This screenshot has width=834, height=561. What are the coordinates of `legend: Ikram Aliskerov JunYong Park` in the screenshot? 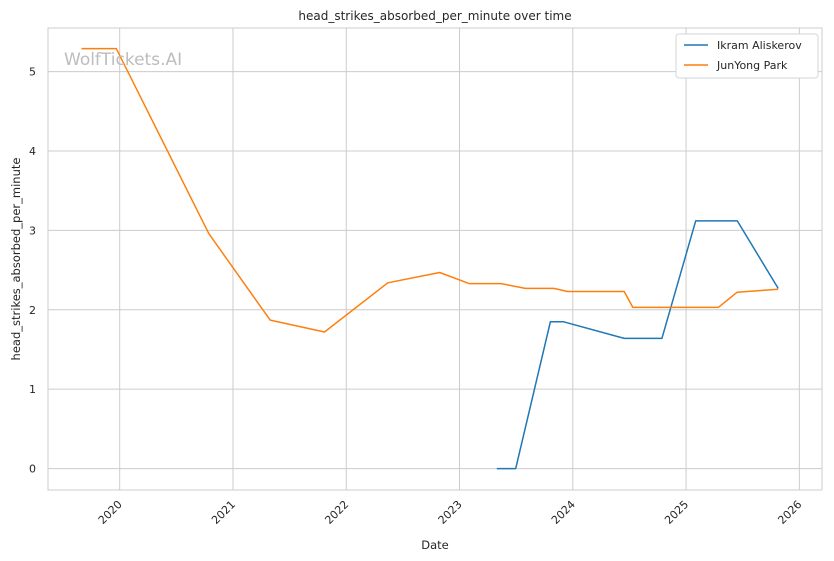 It's located at (747, 56).